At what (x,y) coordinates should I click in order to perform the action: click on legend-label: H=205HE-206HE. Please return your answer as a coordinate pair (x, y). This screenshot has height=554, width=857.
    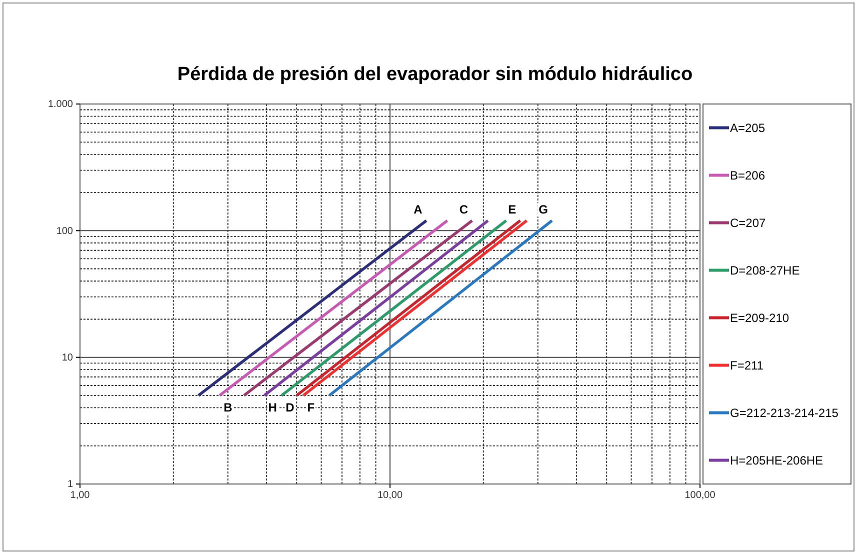
    Looking at the image, I should click on (777, 460).